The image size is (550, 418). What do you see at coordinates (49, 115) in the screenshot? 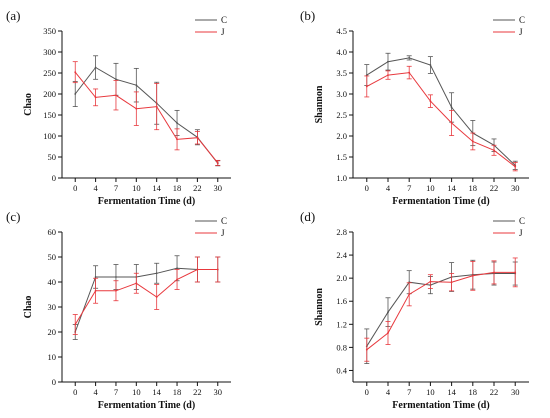
I see `y-tick-label: 150` at bounding box center [49, 115].